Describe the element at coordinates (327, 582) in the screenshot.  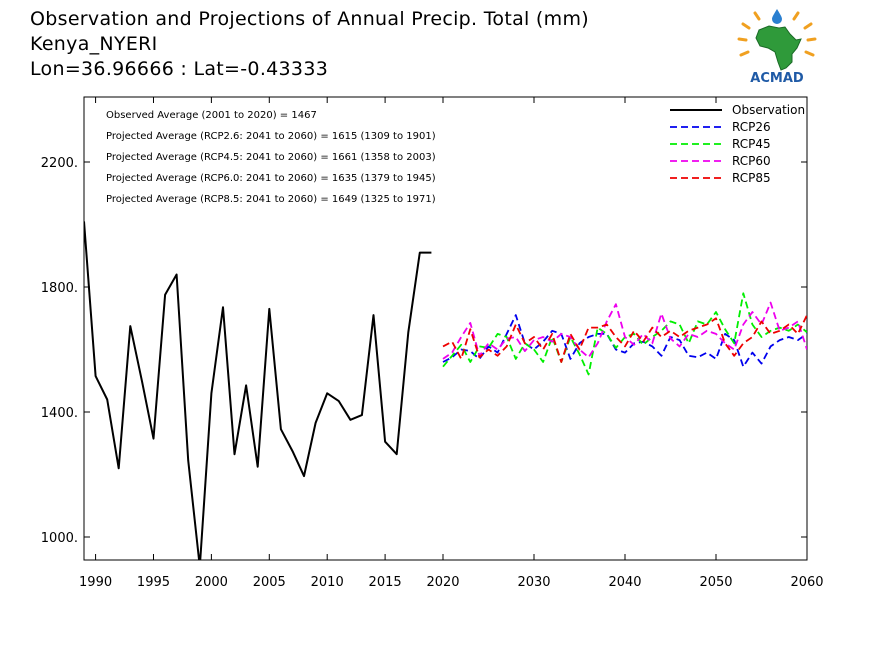
I see `x-tick-label: 2010` at that location.